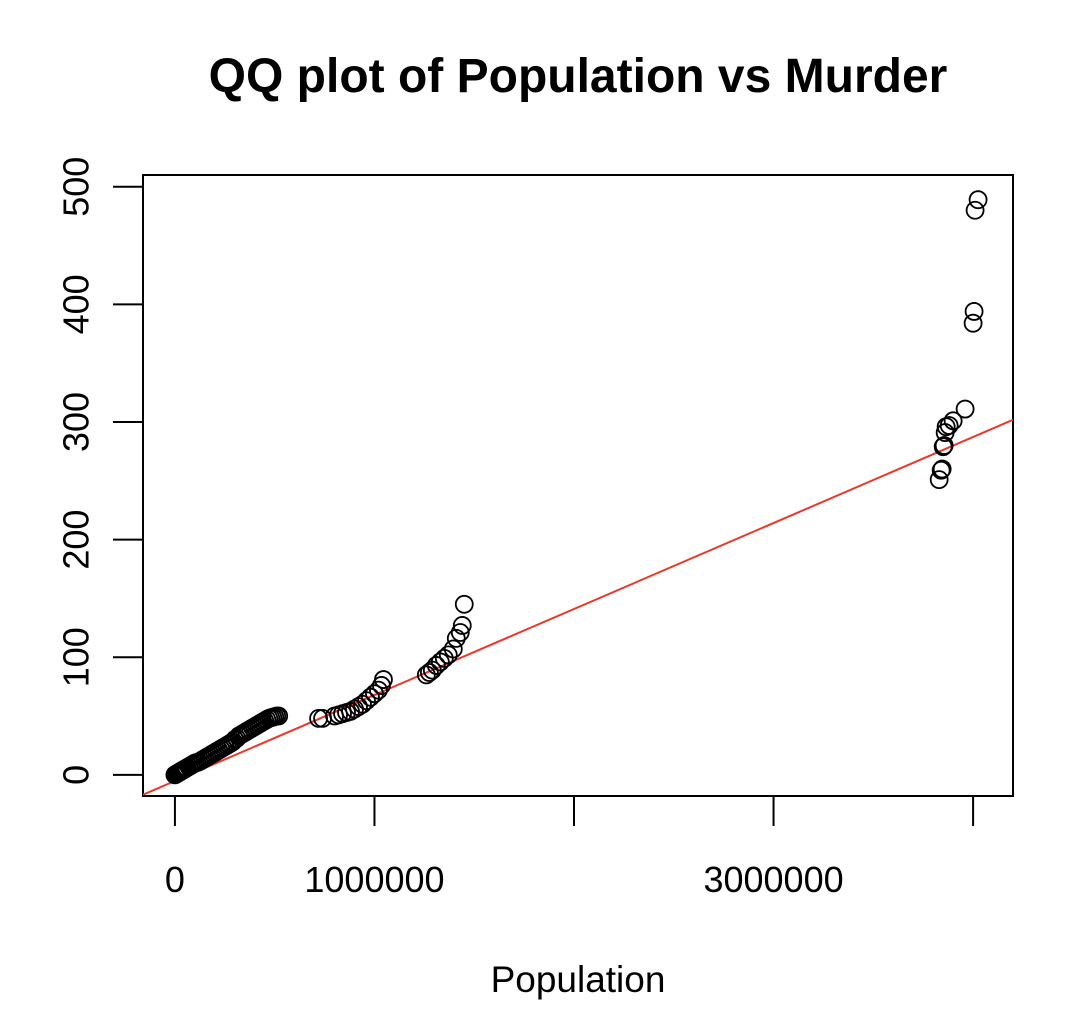 This screenshot has height=1030, width=1091. Describe the element at coordinates (175, 879) in the screenshot. I see `x-tick-label: 0` at that location.